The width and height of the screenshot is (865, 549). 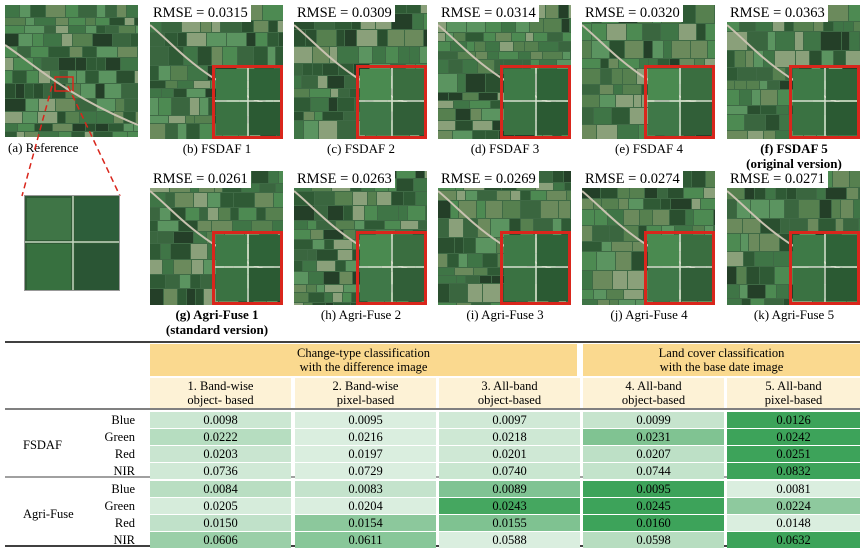 I want to click on agri-fuse-panel-rmse-label: RMSE = 0.0269, so click(x=488, y=179).